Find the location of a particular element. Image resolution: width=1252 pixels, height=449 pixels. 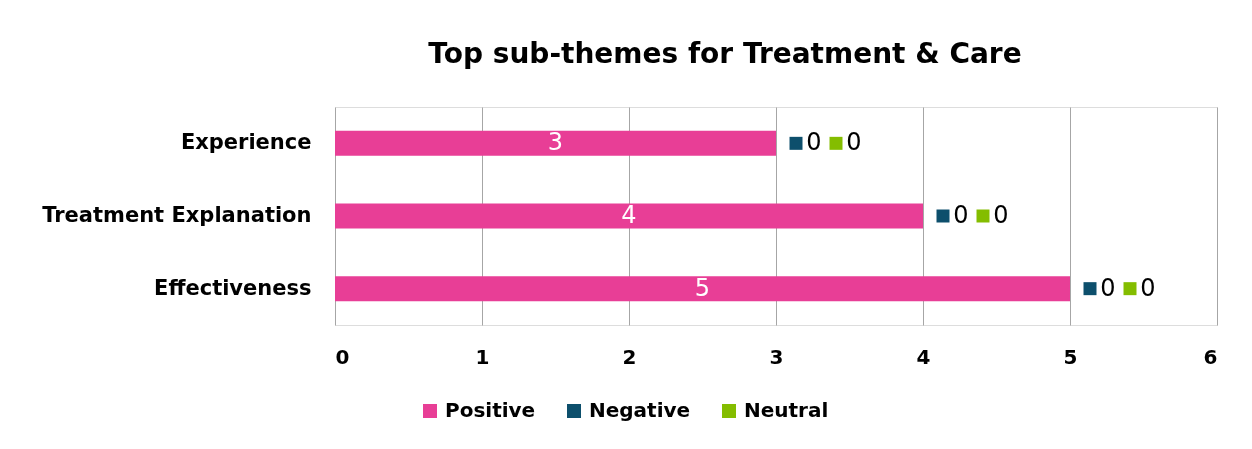

data-label: 5 is located at coordinates (702, 287).